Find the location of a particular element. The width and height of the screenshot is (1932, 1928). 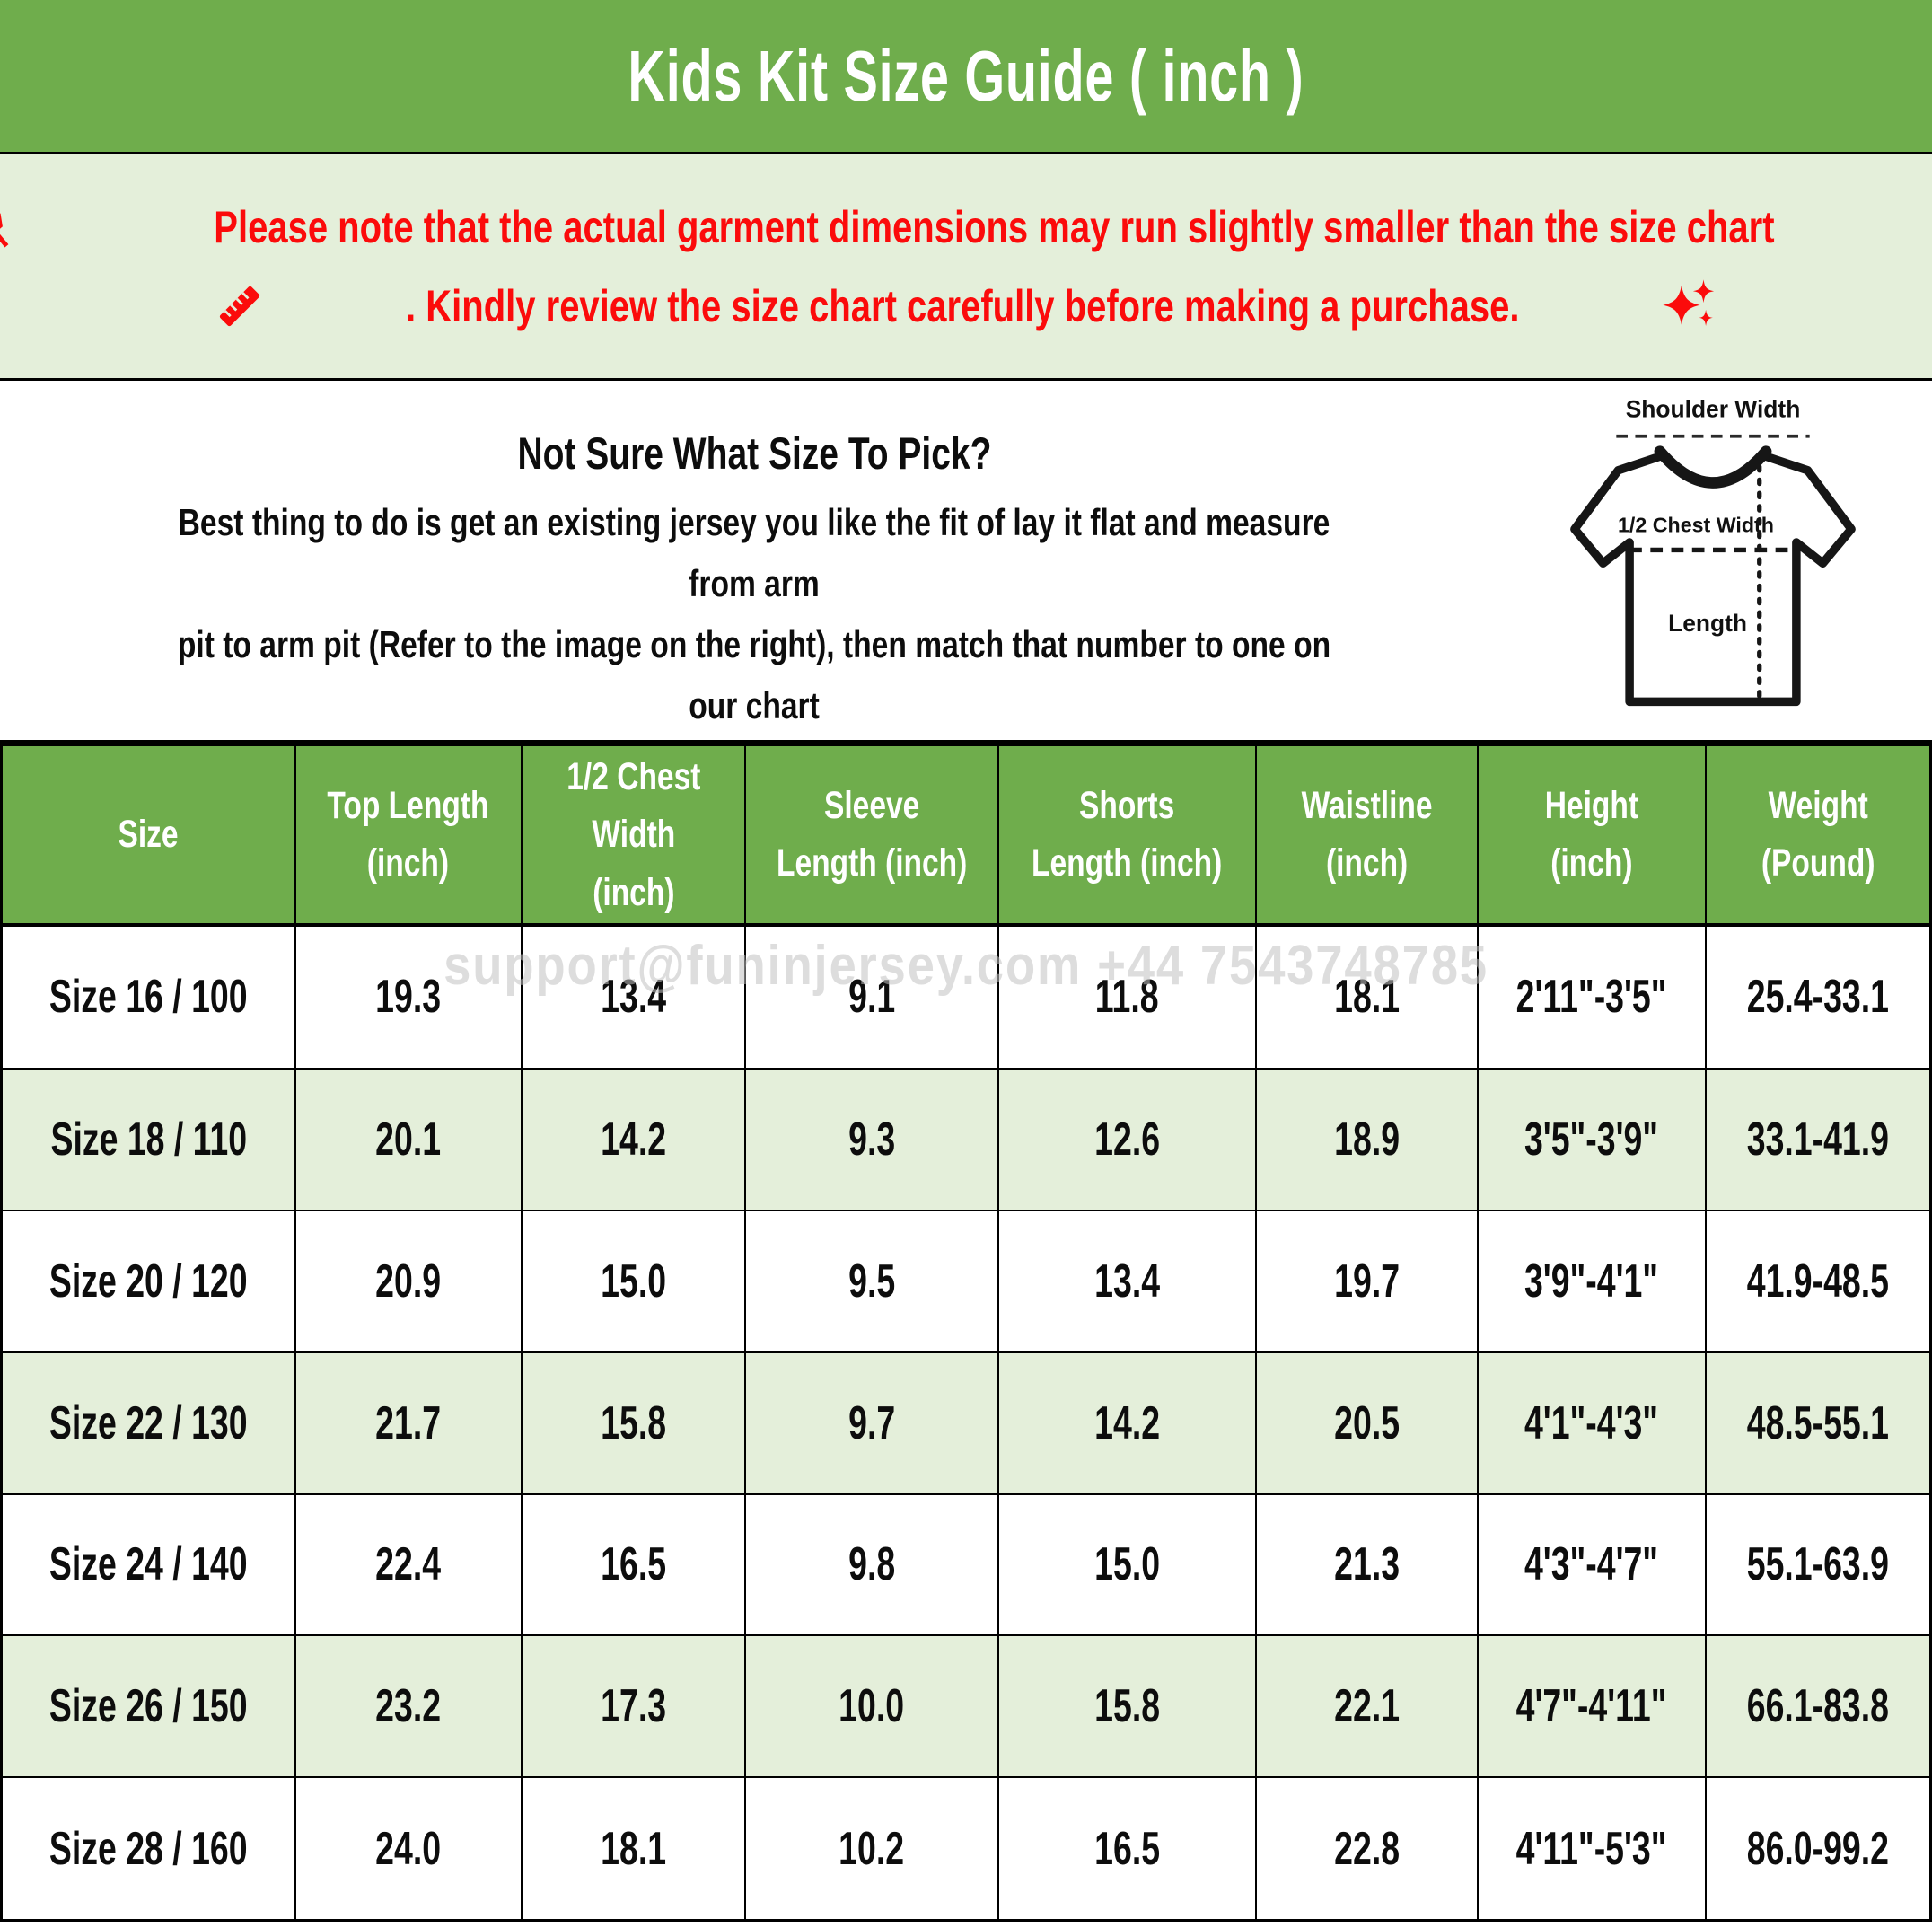

cell-text: 48.5-55.1 is located at coordinates (1817, 1422).